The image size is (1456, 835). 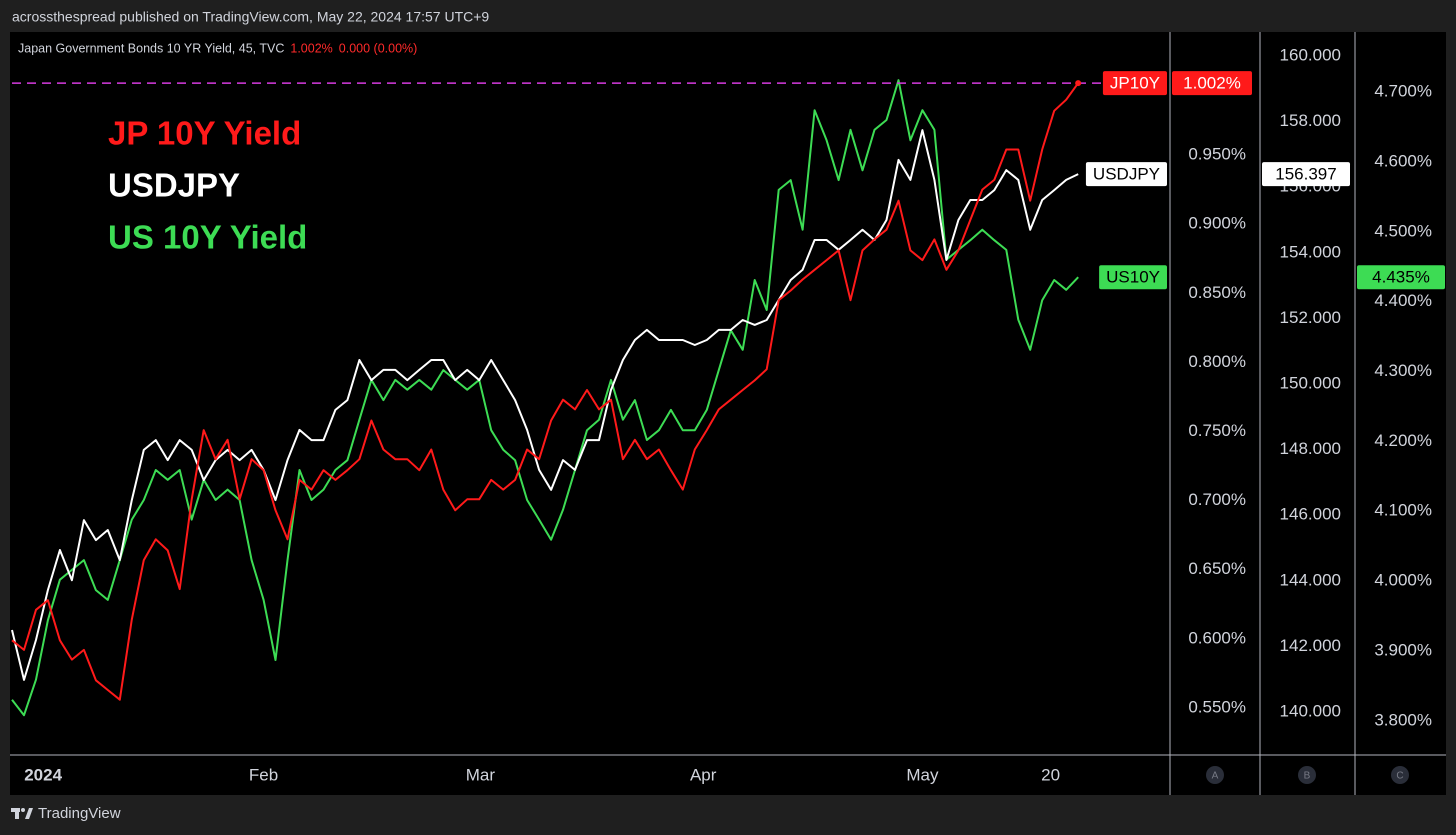 I want to click on y-tick-label: 0.650%, so click(x=1217, y=568).